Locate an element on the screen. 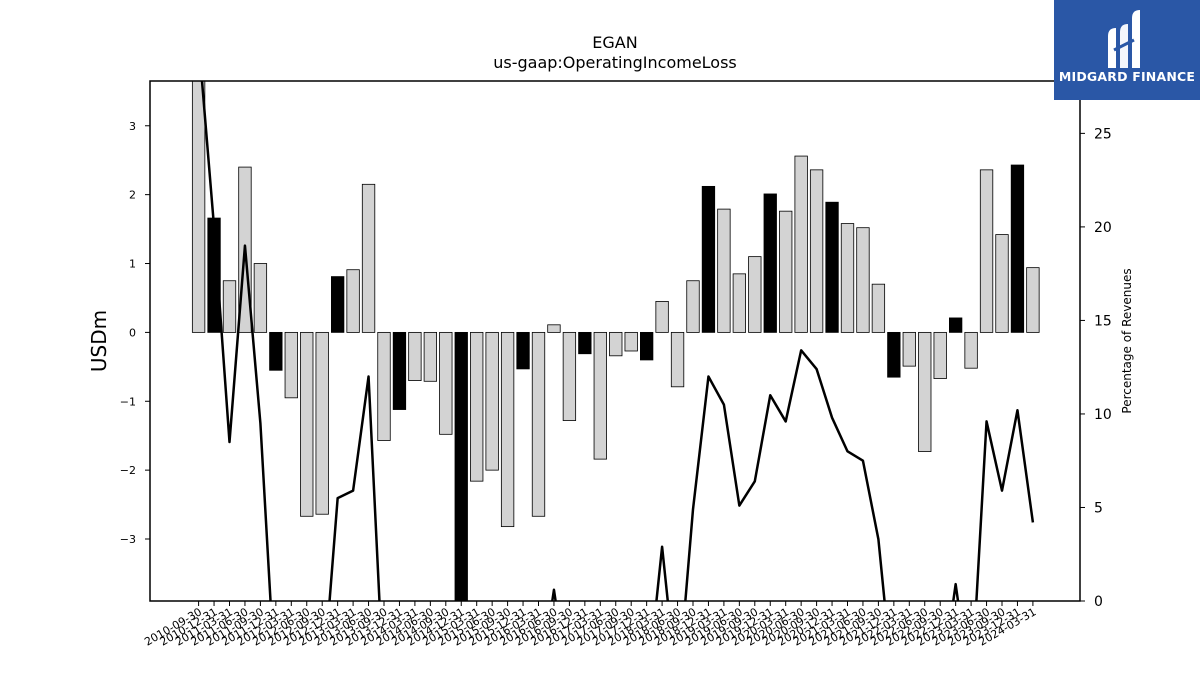  midgard-logo-icon is located at coordinates (1124, 39).